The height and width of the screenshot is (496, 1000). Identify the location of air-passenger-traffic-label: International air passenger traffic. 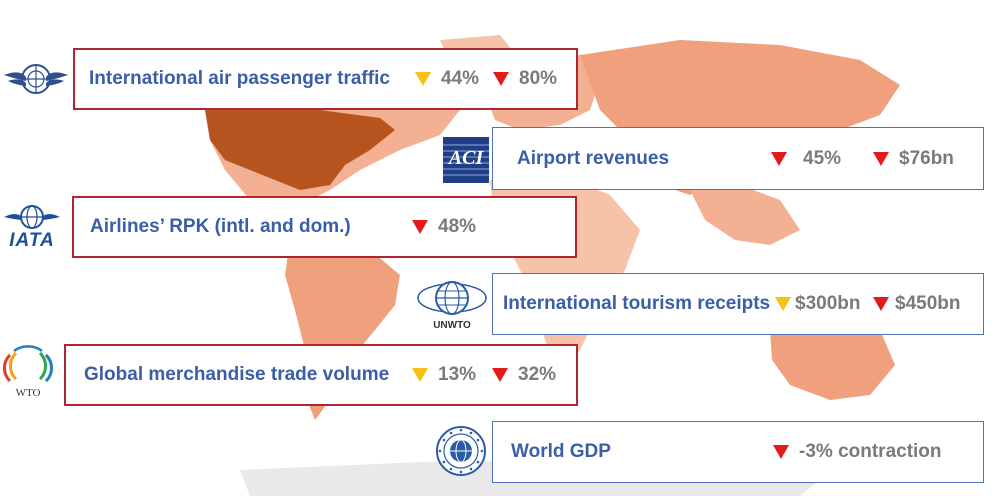
(239, 78).